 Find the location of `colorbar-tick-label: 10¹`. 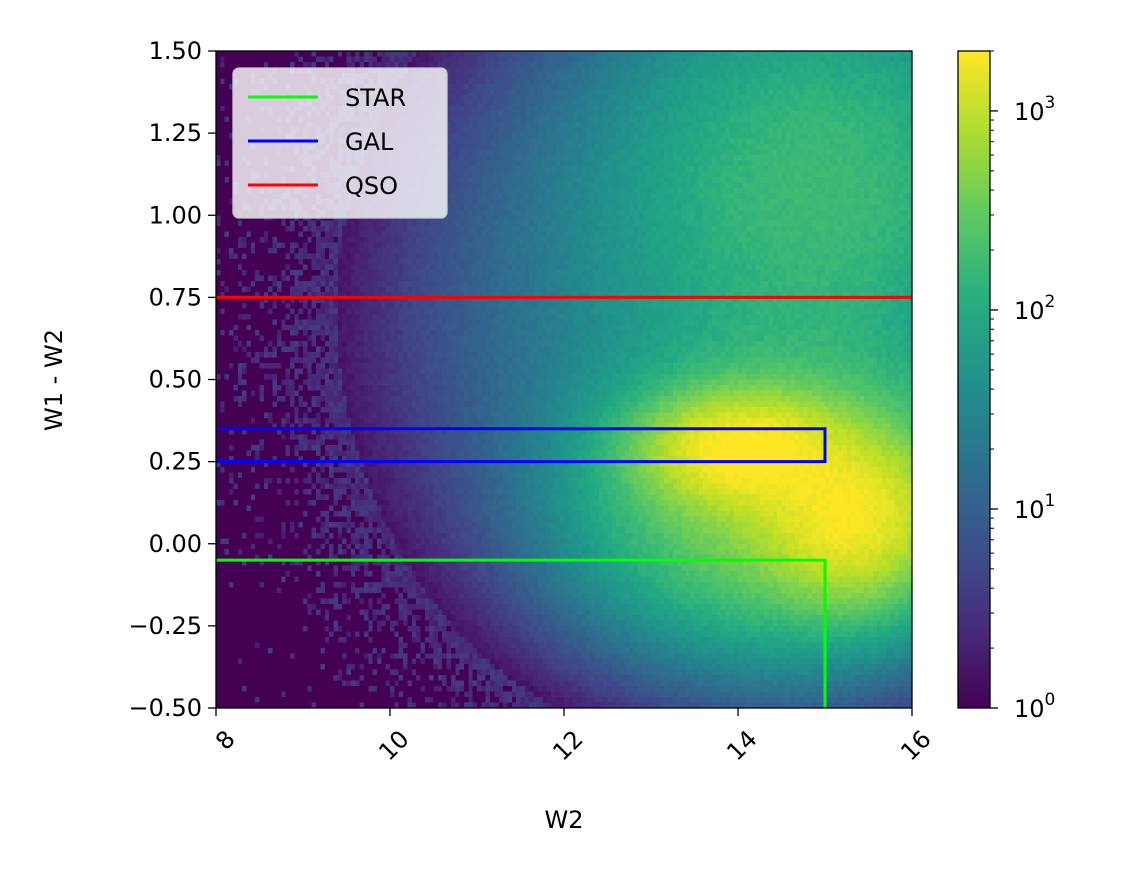

colorbar-tick-label: 10¹ is located at coordinates (1034, 507).